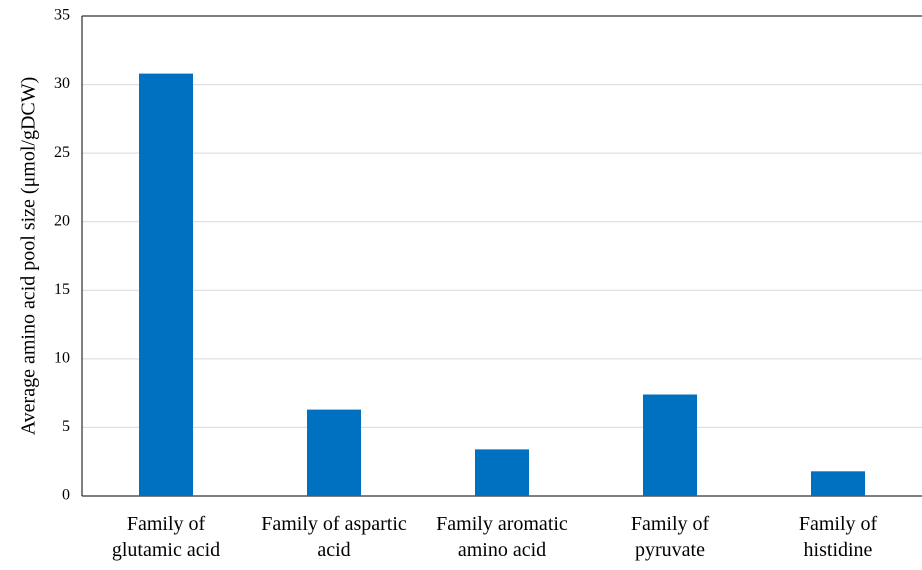 The image size is (922, 570). What do you see at coordinates (62, 289) in the screenshot?
I see `y-tick-label: 15` at bounding box center [62, 289].